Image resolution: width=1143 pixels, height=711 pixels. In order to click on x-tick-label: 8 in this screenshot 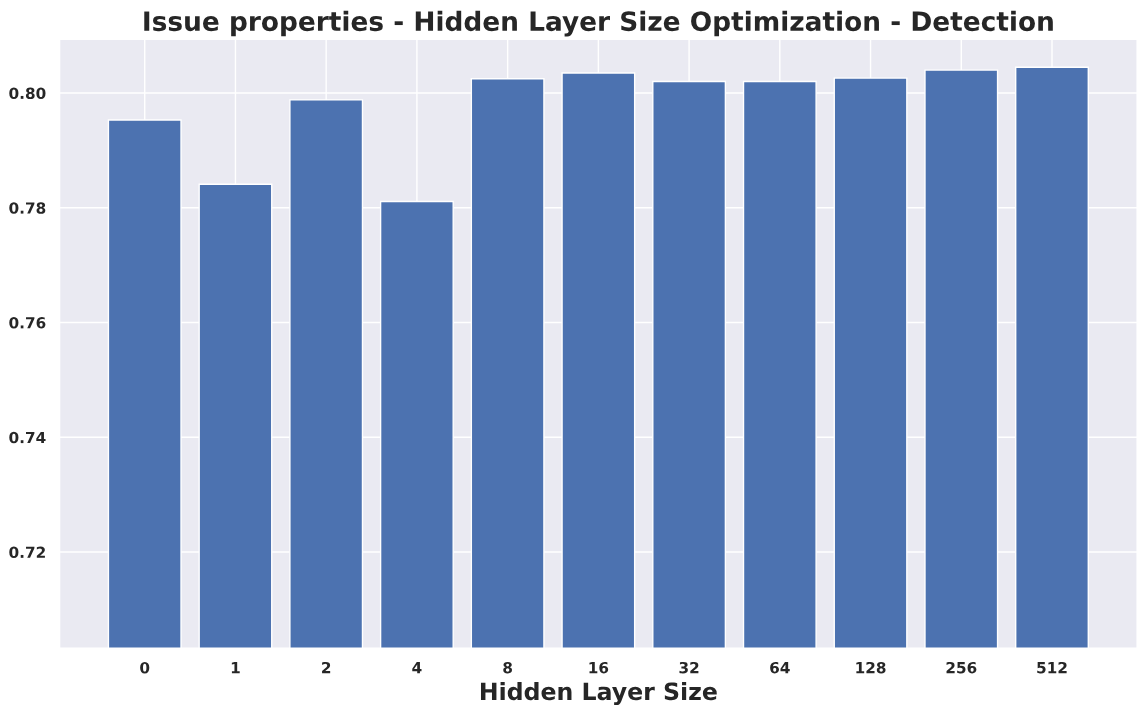, I will do `click(507, 667)`.